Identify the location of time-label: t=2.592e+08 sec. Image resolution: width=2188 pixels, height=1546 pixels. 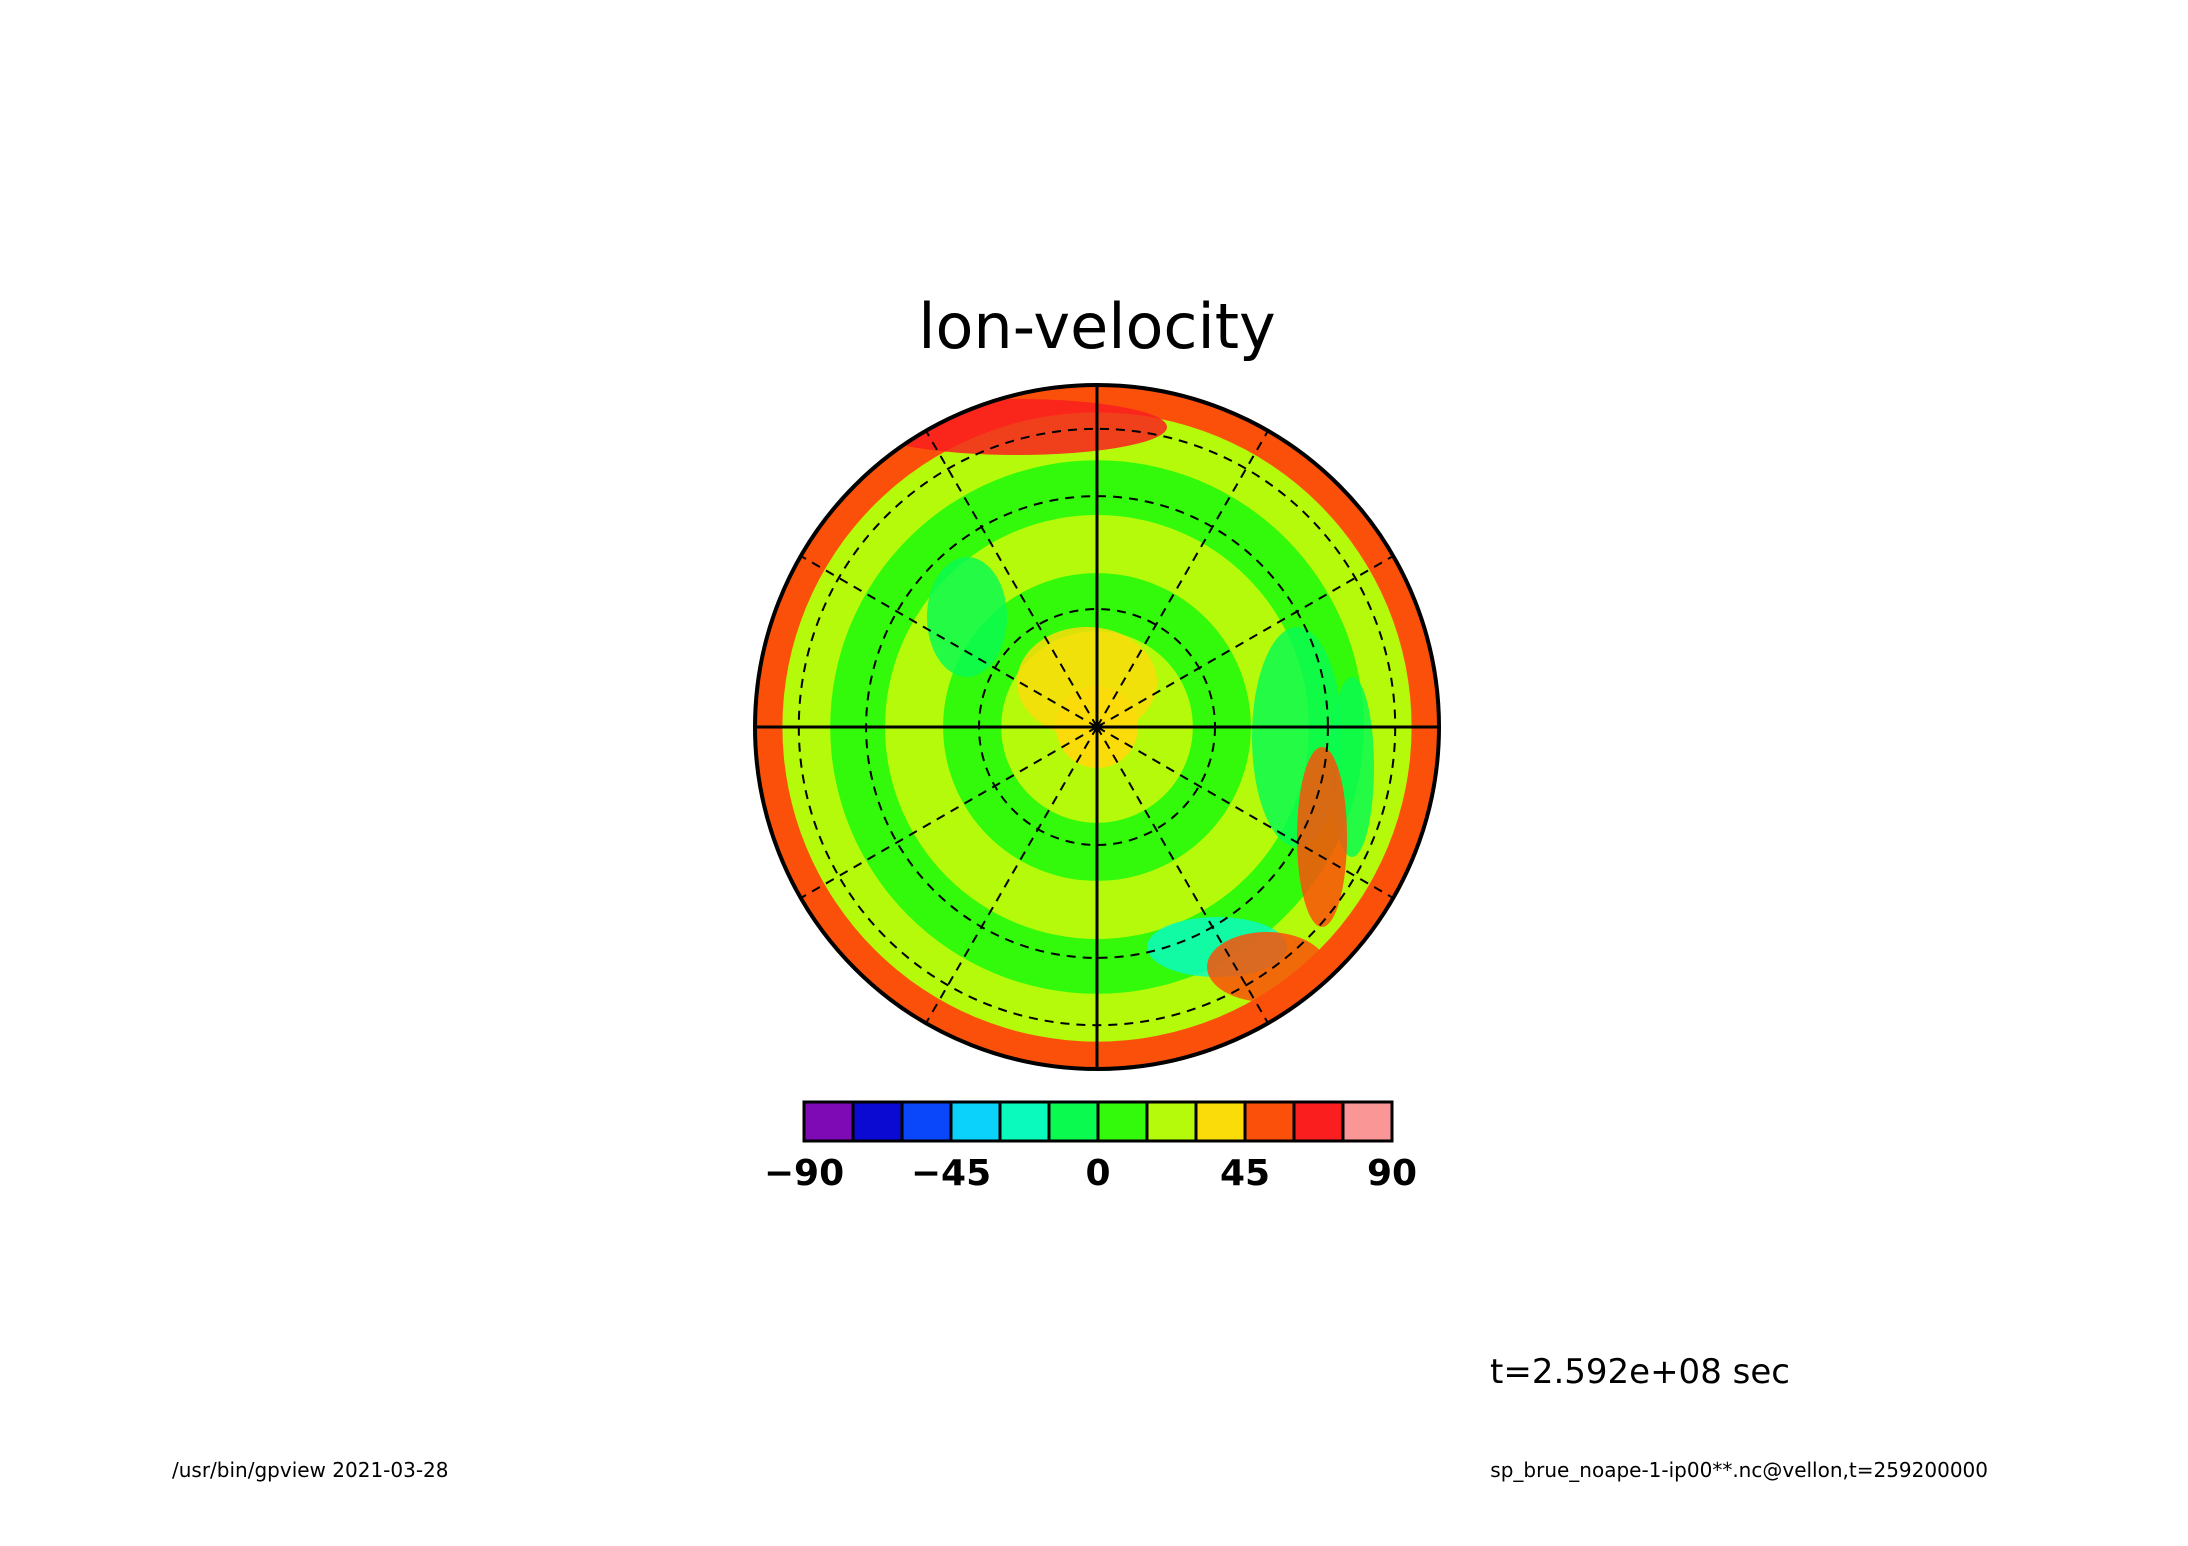
(1640, 1372).